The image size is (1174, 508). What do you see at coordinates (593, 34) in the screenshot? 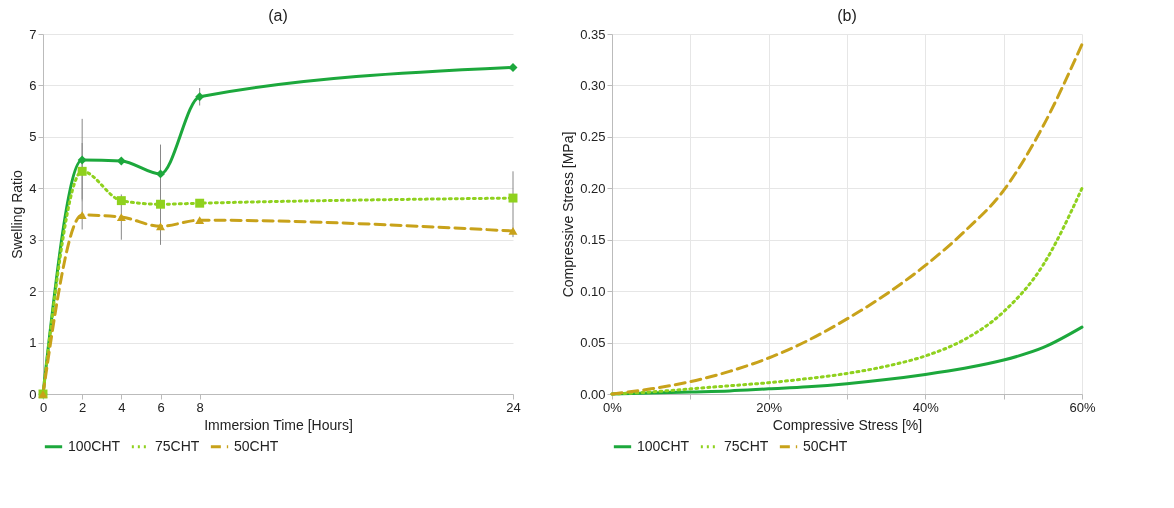
I see `y-tick-label: 0.35` at bounding box center [593, 34].